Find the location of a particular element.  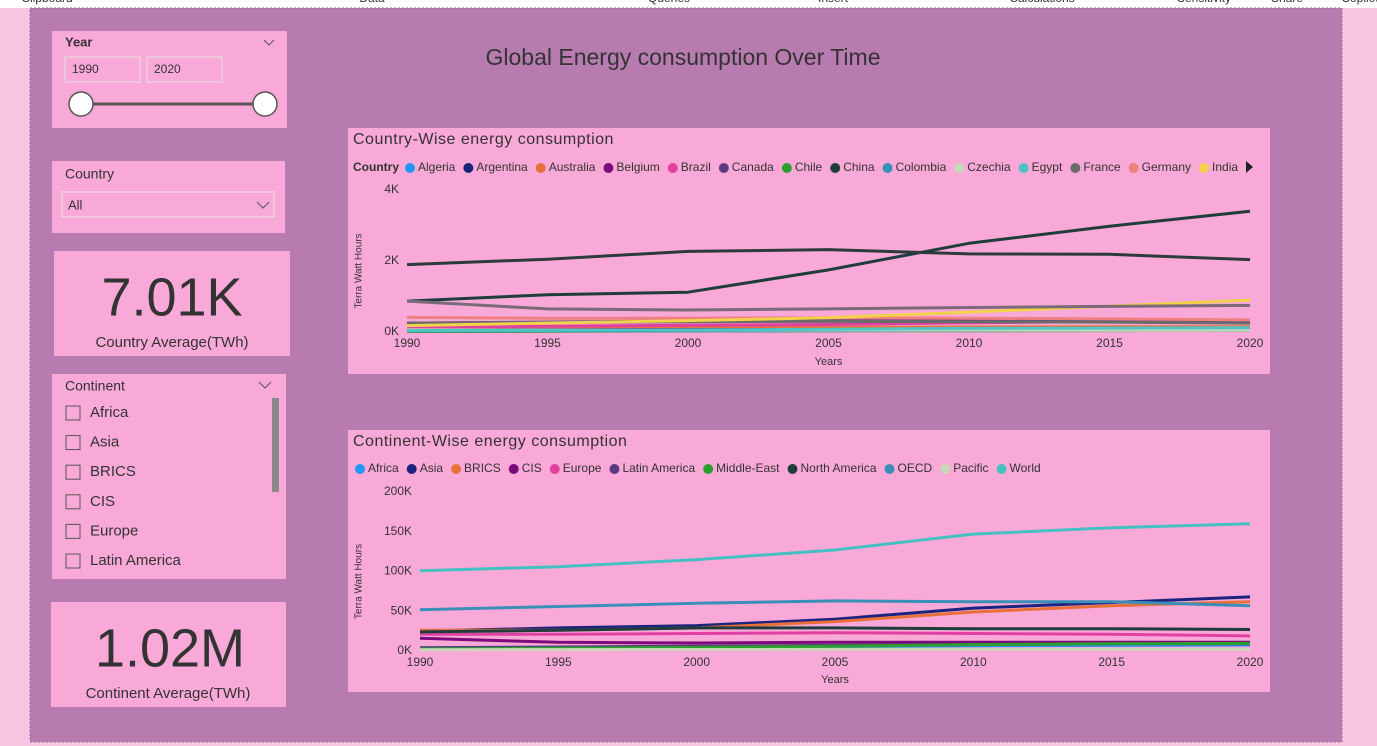

report-title: Global Energy consumption Over Time is located at coordinates (682, 57).